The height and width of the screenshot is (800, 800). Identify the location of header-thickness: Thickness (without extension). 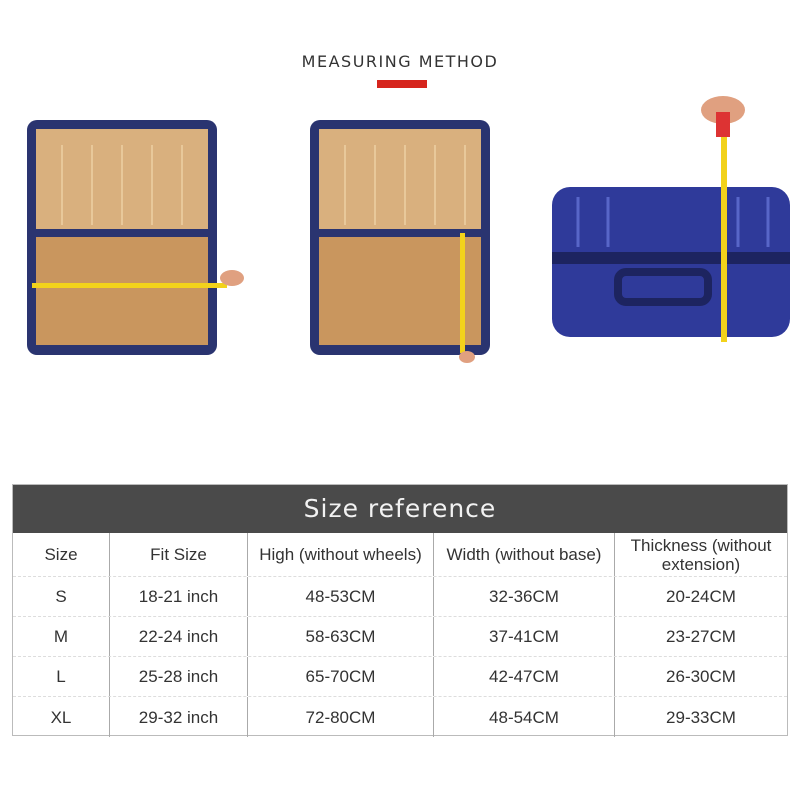
(701, 554).